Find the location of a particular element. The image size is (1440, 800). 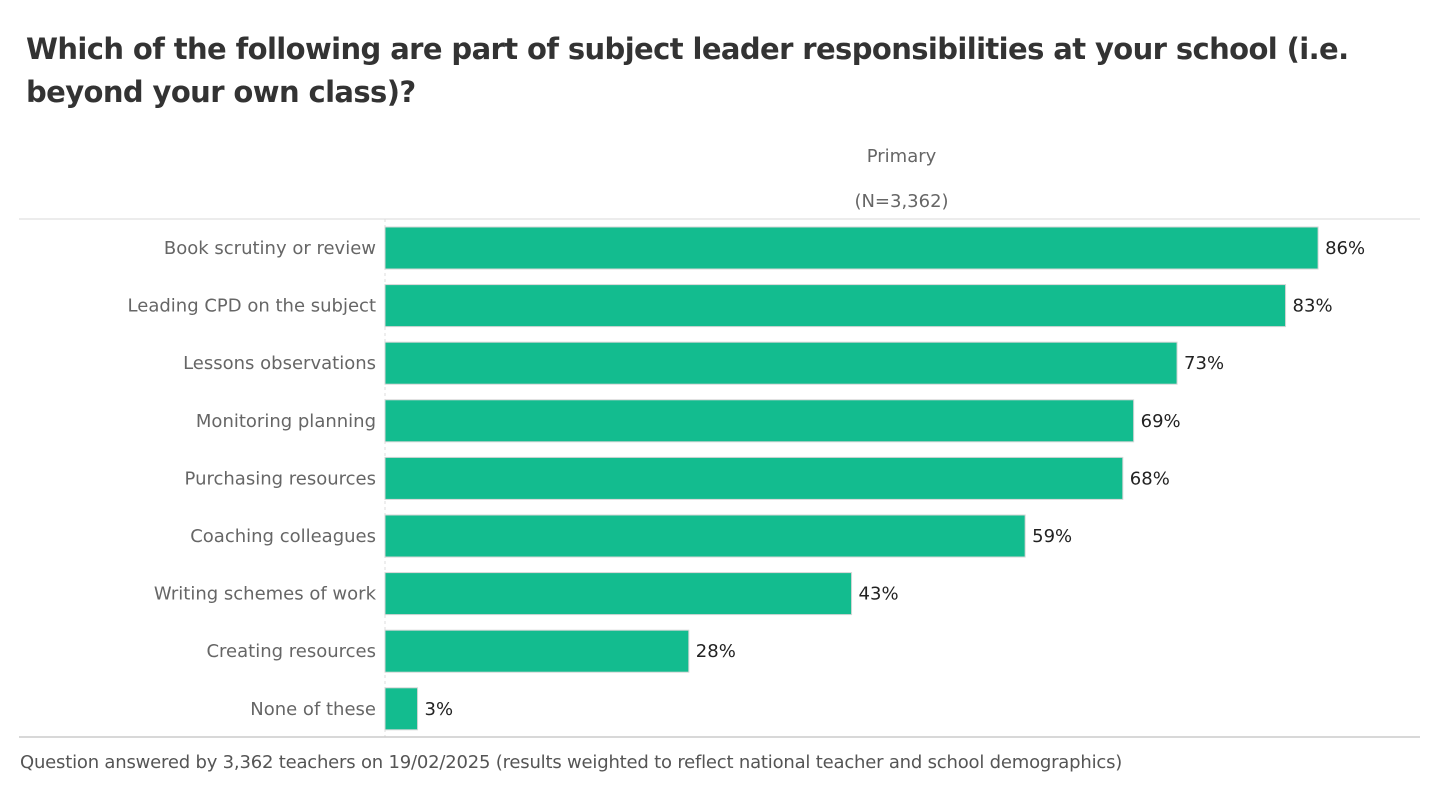

value-label: 28% is located at coordinates (716, 651).